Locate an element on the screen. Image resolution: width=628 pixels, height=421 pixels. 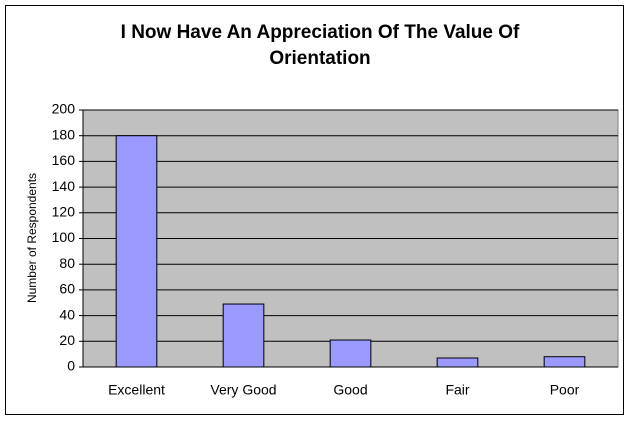
x-tick-label: Very Good is located at coordinates (243, 390).